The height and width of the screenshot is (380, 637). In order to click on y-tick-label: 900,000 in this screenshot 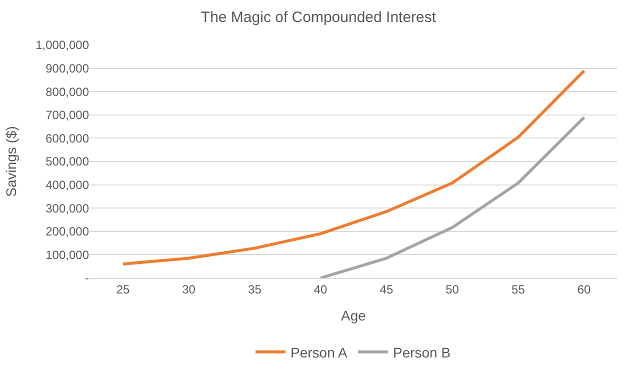, I will do `click(68, 69)`.